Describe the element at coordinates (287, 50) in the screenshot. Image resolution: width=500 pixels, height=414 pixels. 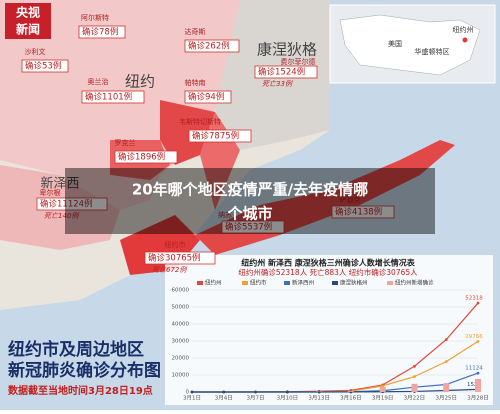
I see `region-big-label: 康涅狄格` at that location.